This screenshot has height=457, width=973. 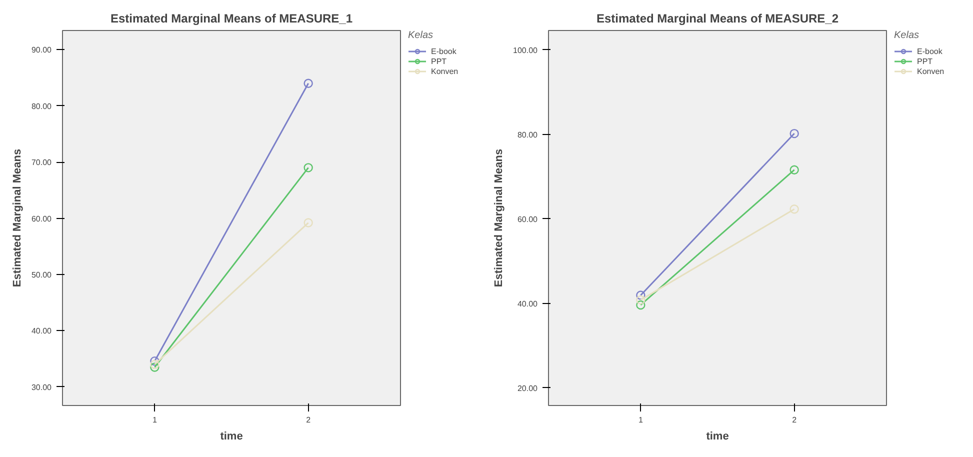 I want to click on y-tick-label: 90.00, so click(x=41, y=50).